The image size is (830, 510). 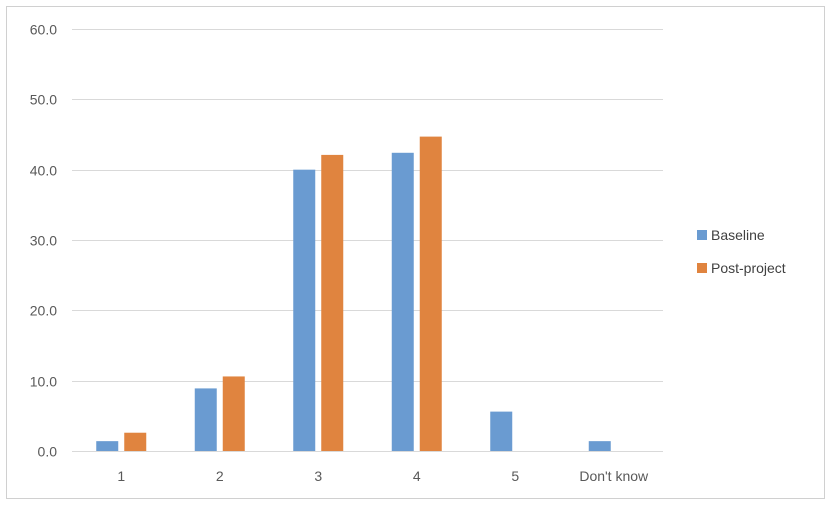 What do you see at coordinates (121, 476) in the screenshot?
I see `x-category-label: 1` at bounding box center [121, 476].